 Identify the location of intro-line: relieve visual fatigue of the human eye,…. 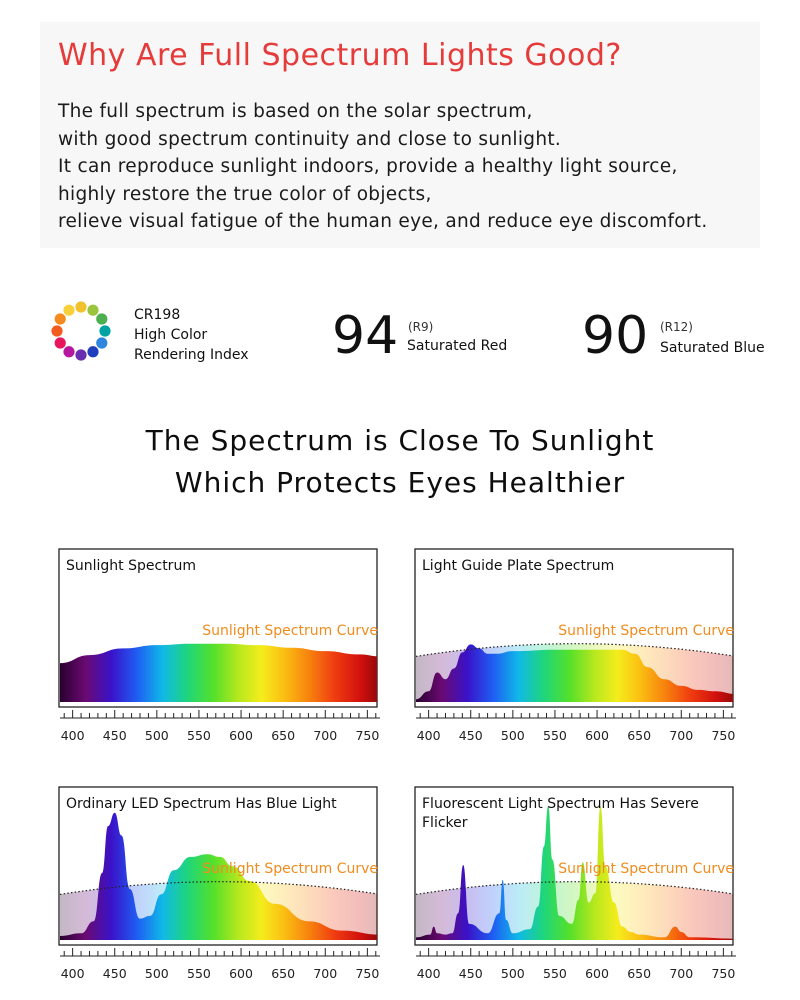
(383, 221).